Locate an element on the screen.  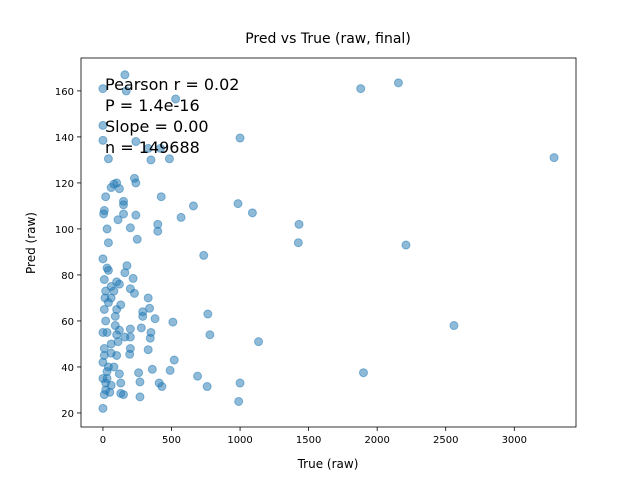
chart-title: Pred vs True (raw, final) is located at coordinates (328, 39).